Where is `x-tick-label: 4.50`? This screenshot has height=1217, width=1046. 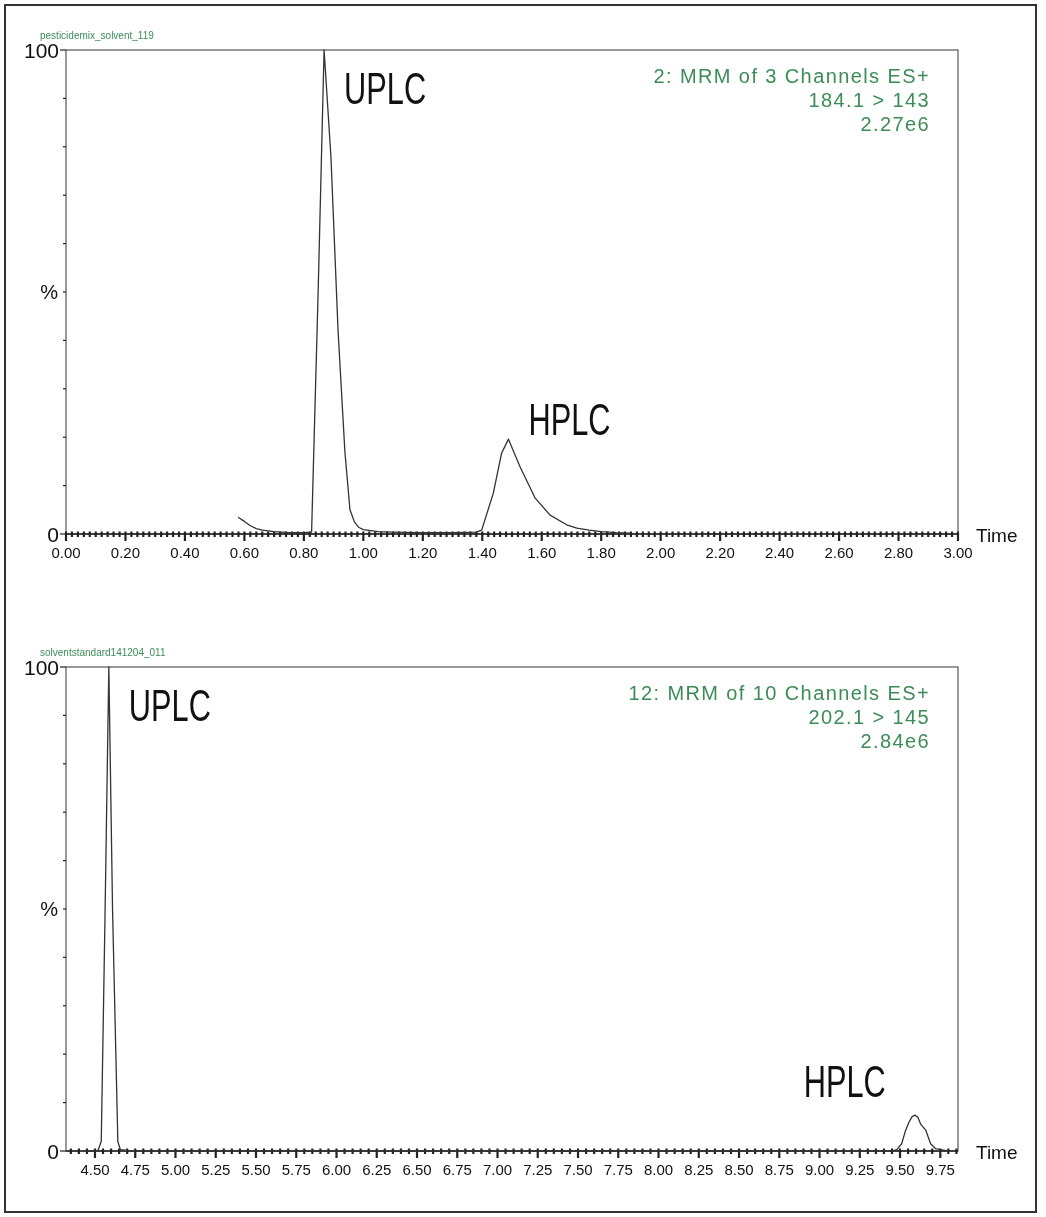 x-tick-label: 4.50 is located at coordinates (95, 1169).